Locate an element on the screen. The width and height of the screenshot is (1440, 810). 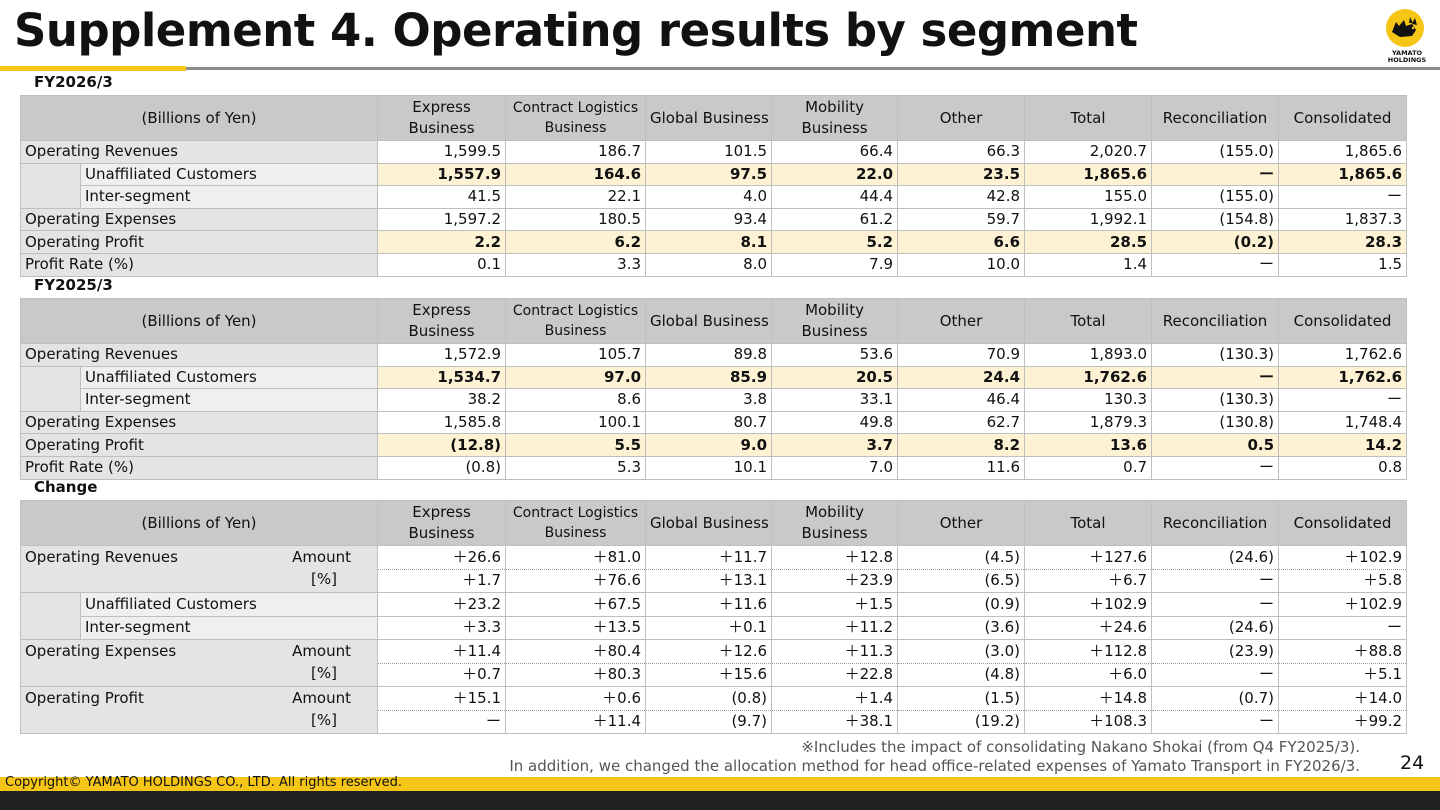
value-cell: ＋11.3 is located at coordinates (835, 651).